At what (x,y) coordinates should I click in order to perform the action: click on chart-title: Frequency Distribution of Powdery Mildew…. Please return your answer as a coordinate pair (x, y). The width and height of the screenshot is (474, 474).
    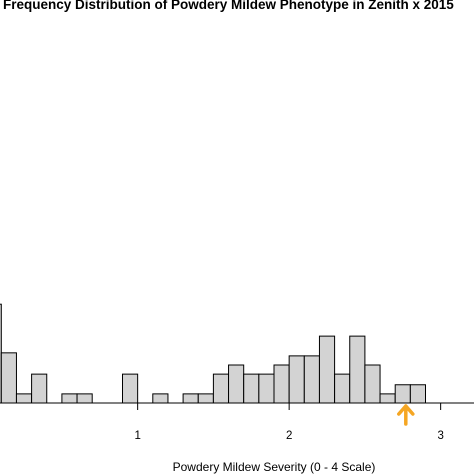
    Looking at the image, I should click on (228, 6).